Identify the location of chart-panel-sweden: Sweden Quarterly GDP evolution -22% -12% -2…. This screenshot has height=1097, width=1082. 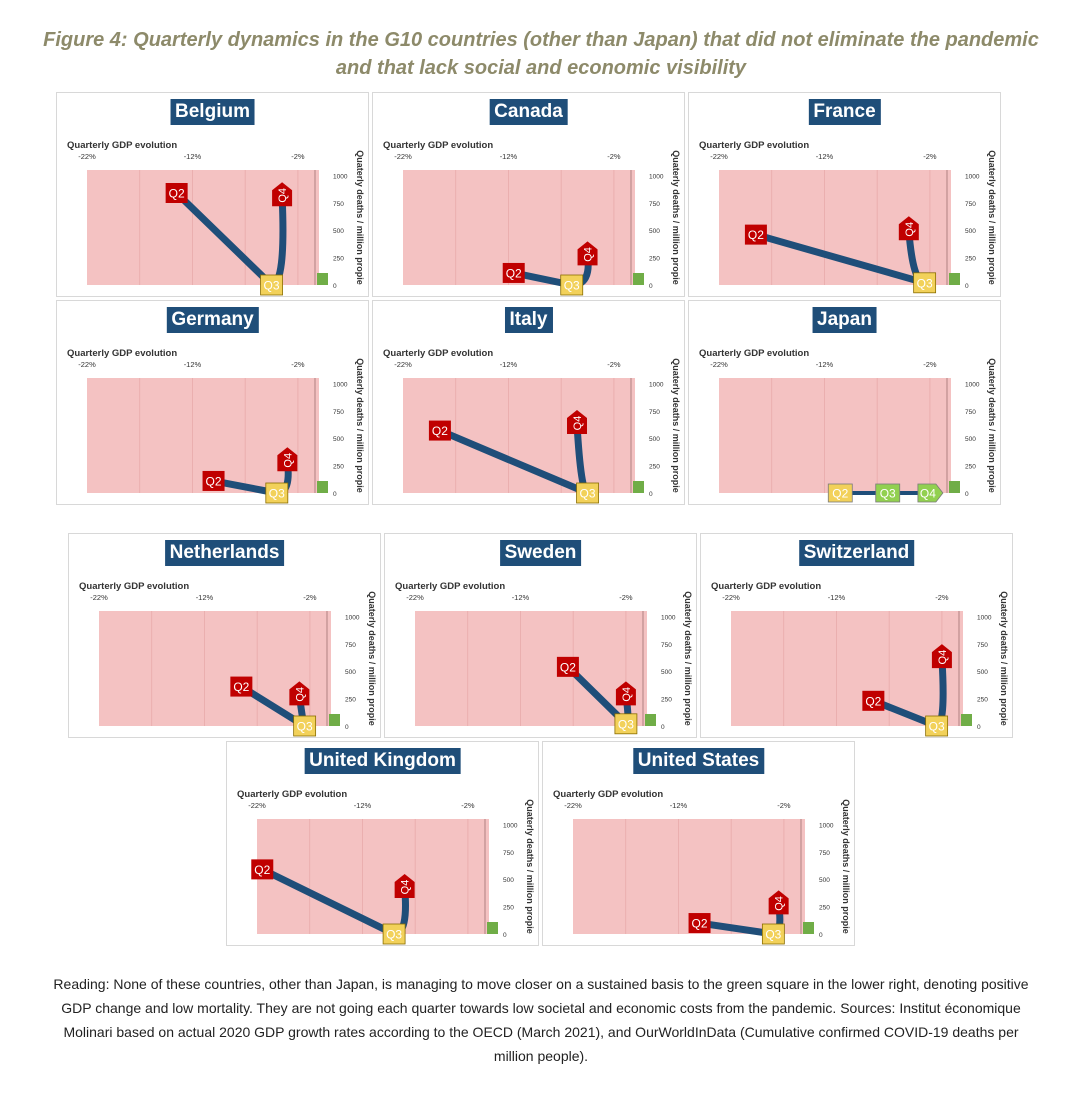
(540, 635).